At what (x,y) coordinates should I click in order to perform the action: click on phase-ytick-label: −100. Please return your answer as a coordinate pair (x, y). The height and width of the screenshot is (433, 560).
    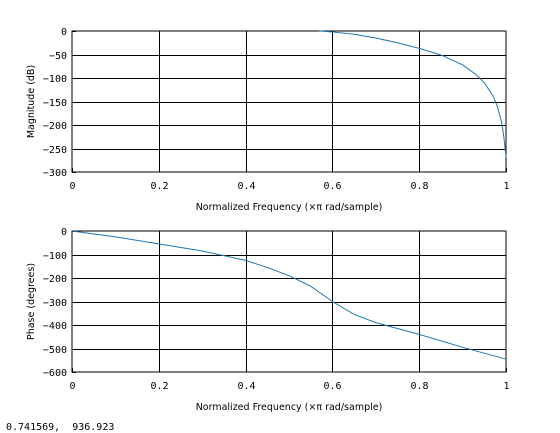
    Looking at the image, I should click on (55, 256).